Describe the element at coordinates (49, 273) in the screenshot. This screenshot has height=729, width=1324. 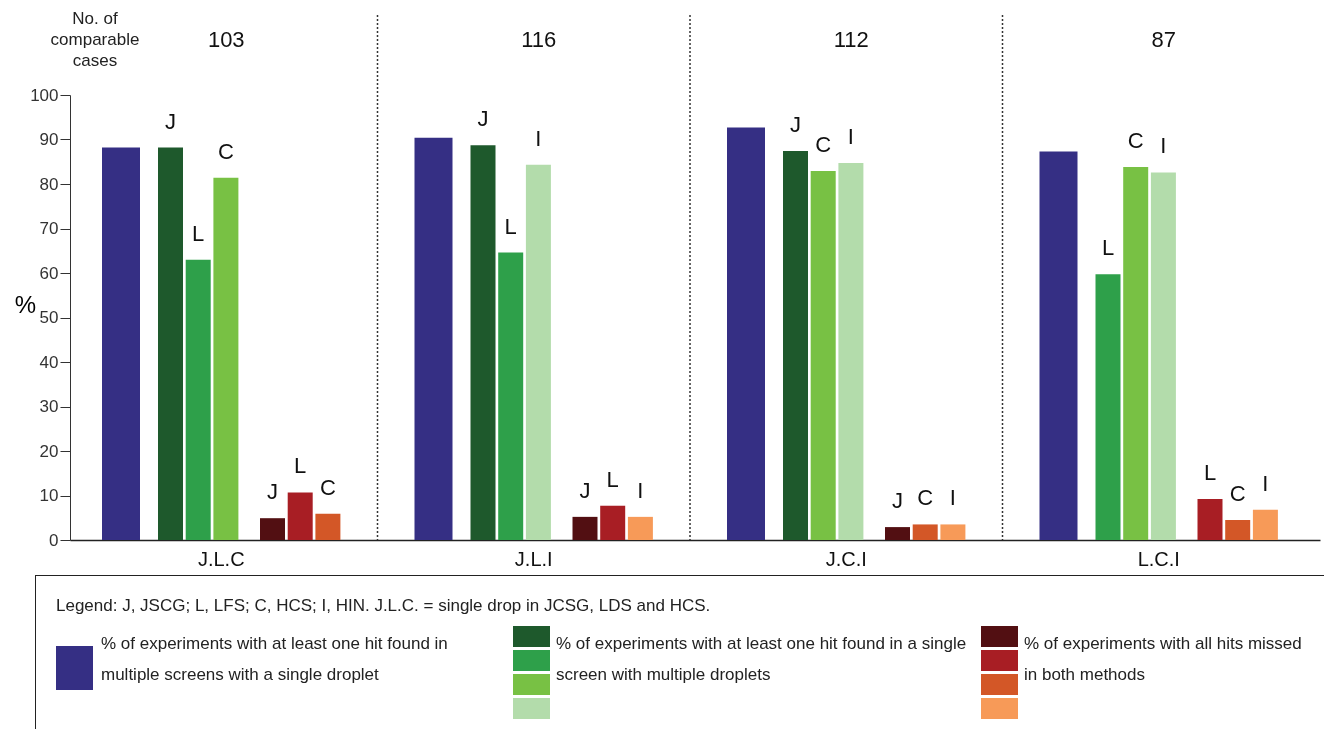
I see `y-tick-label: 60` at that location.